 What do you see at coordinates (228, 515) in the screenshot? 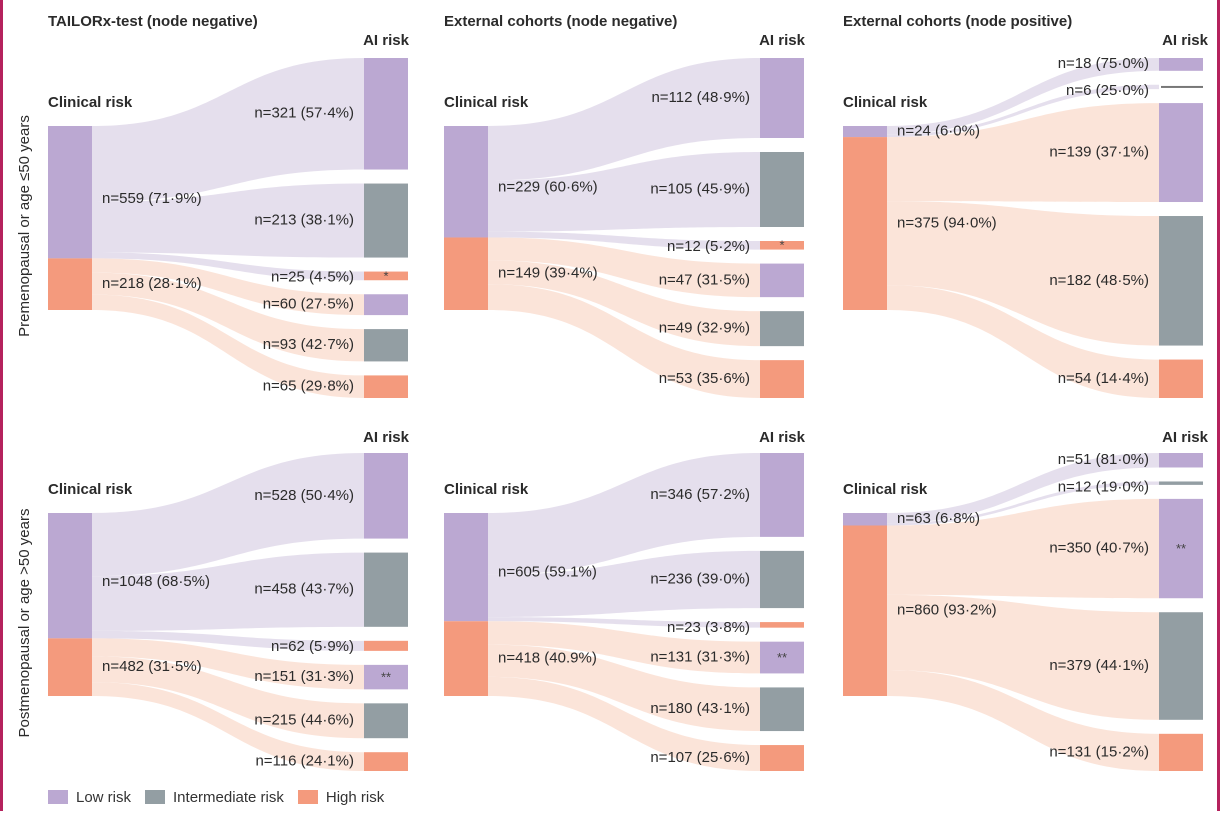
I see `panel-4-flow-low-to-low` at bounding box center [228, 515].